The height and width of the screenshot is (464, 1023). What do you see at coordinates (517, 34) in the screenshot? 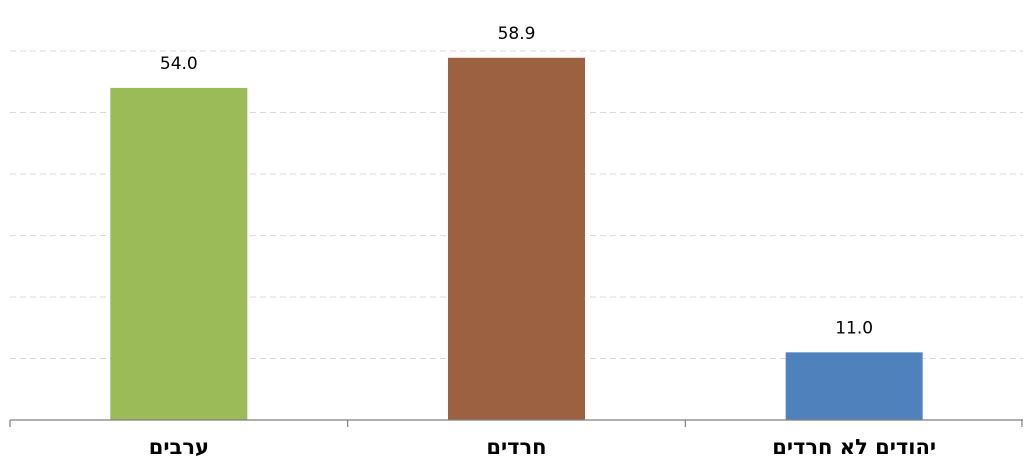
I see `data-label: 58.9` at bounding box center [517, 34].